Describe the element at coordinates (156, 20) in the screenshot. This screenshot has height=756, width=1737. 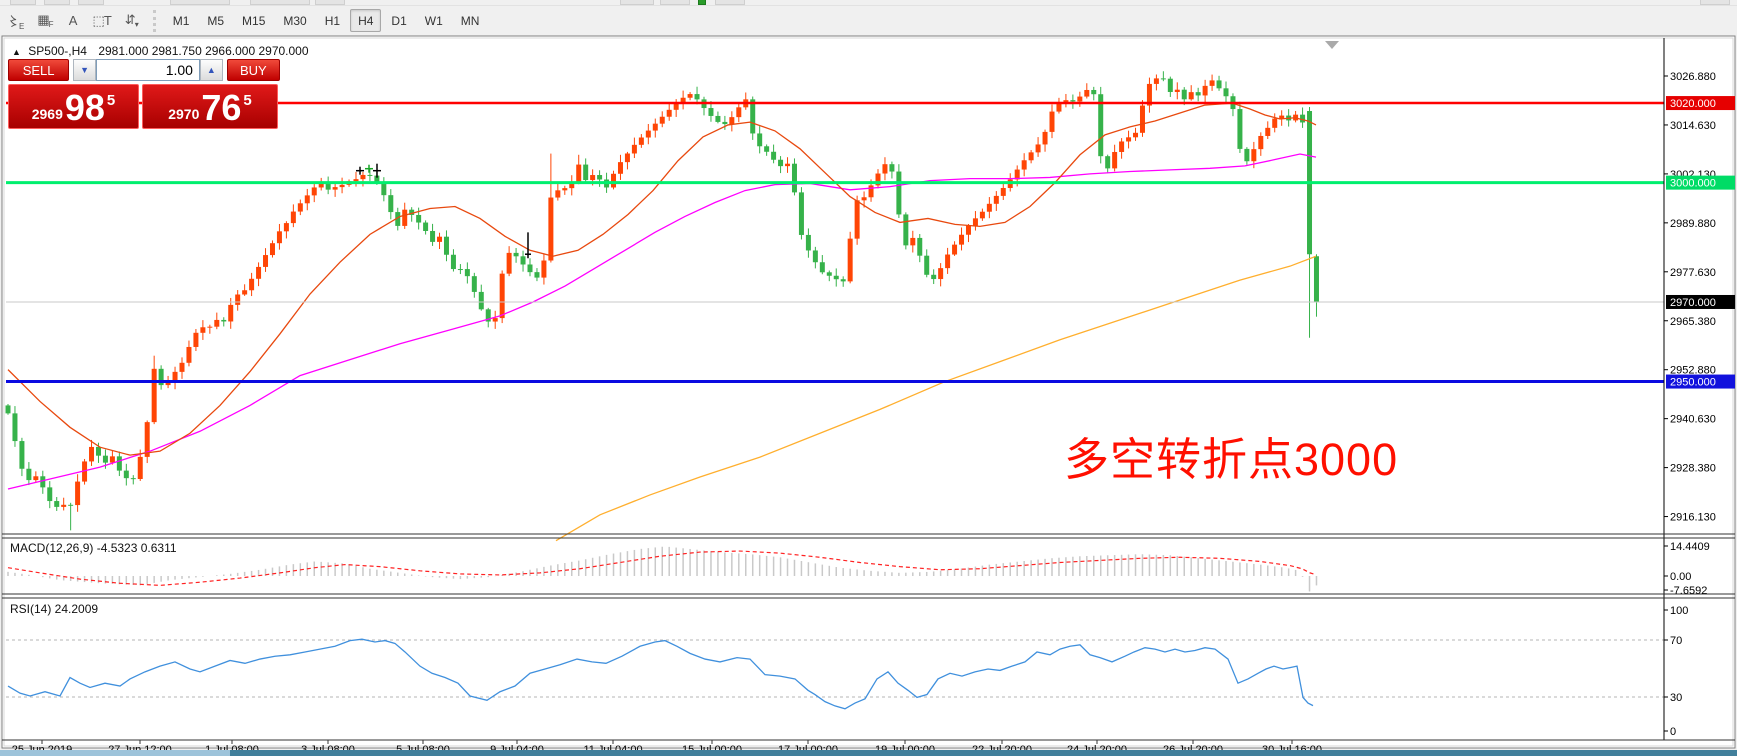
I see `toolbar-separator` at that location.